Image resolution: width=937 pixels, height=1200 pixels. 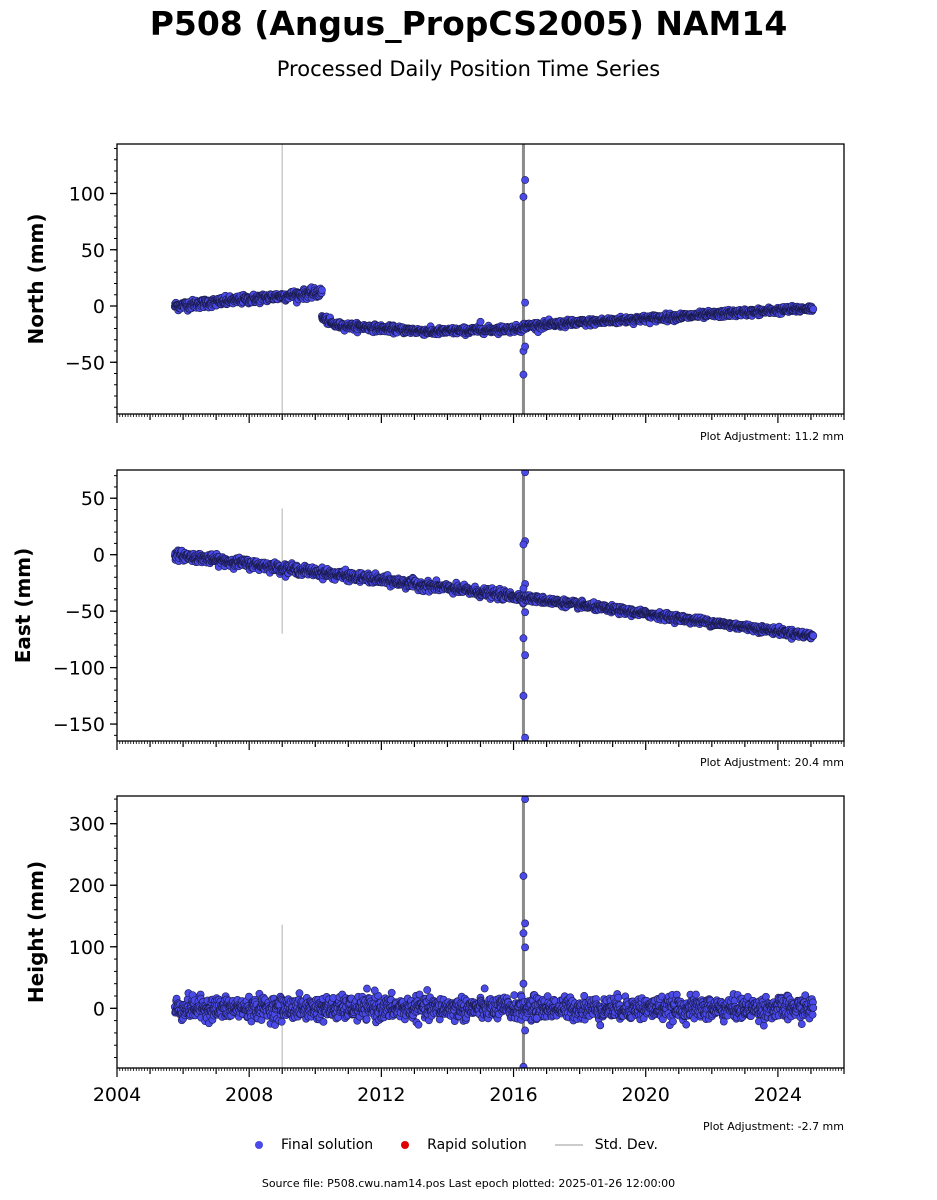 What do you see at coordinates (36, 278) in the screenshot?
I see `y-axis-label: North (mm)` at bounding box center [36, 278].